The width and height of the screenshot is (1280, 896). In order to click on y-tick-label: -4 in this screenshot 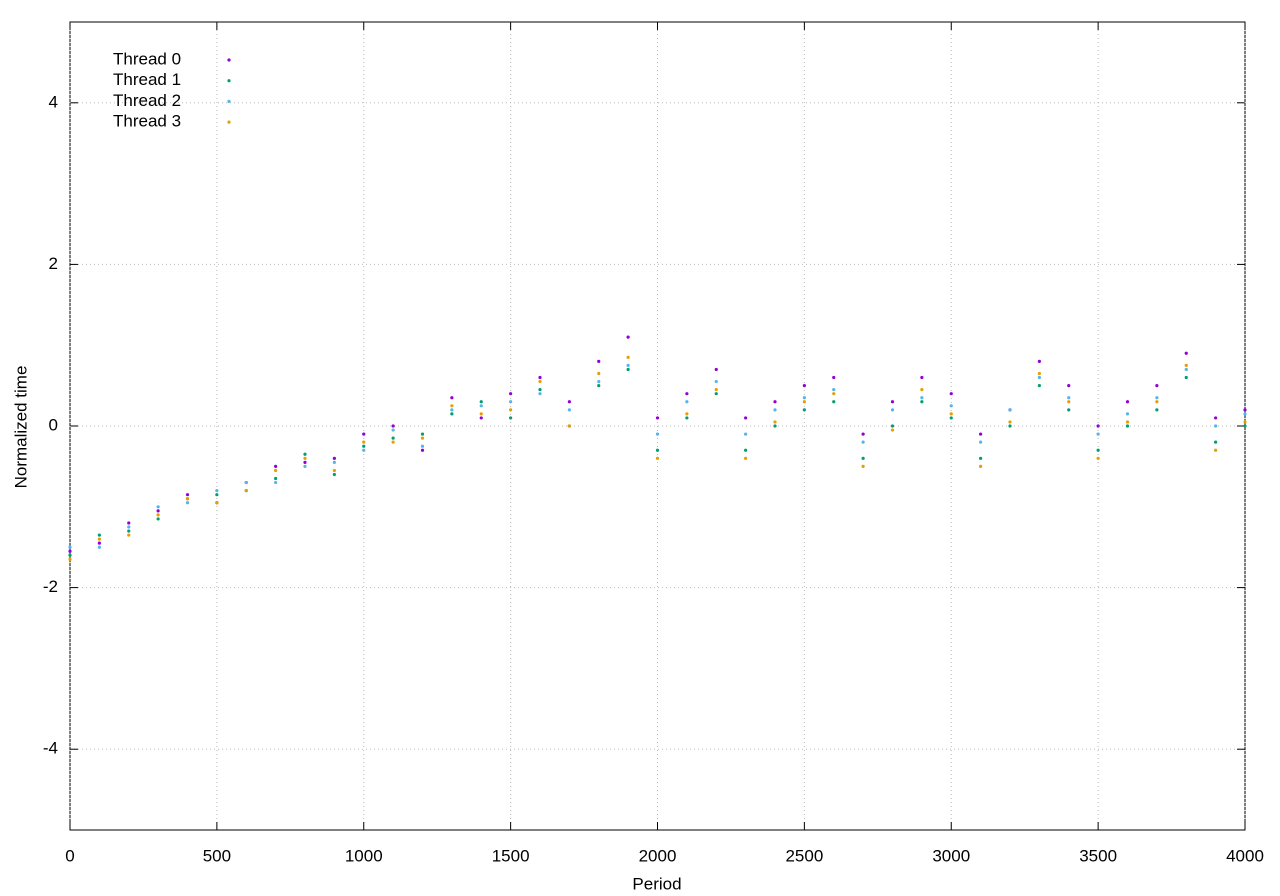, I will do `click(50, 748)`.